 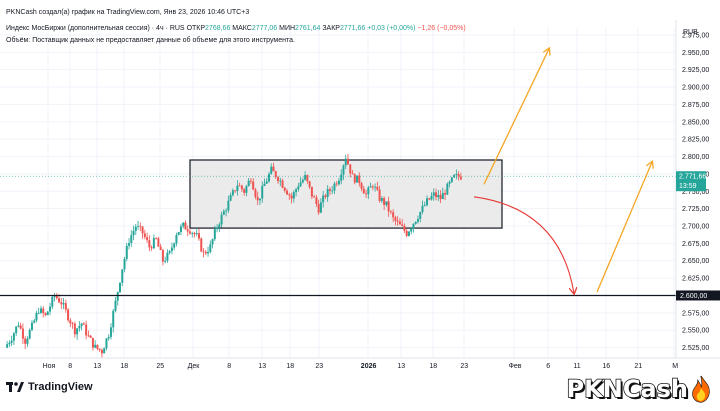 What do you see at coordinates (693, 296) in the screenshot?
I see `level-price-tag-label: 2.600,00` at bounding box center [693, 296].